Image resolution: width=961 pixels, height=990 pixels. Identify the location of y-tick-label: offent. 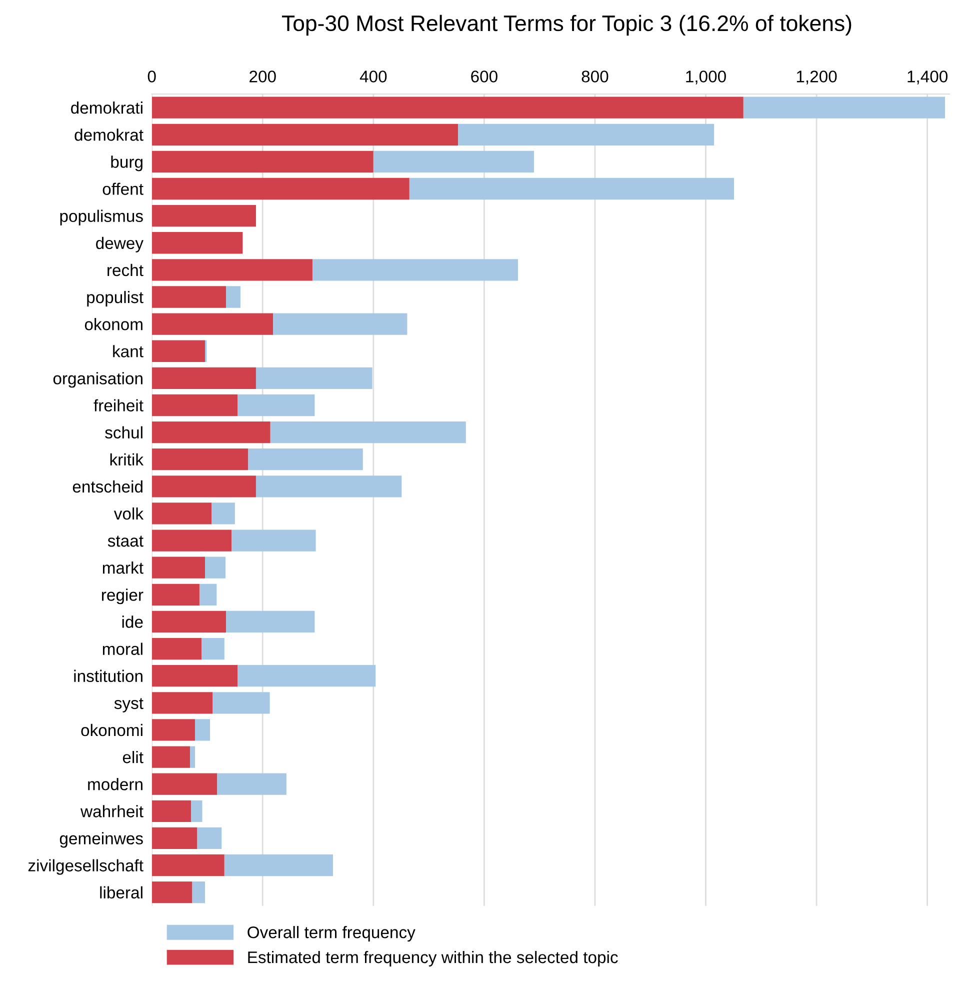
(123, 188).